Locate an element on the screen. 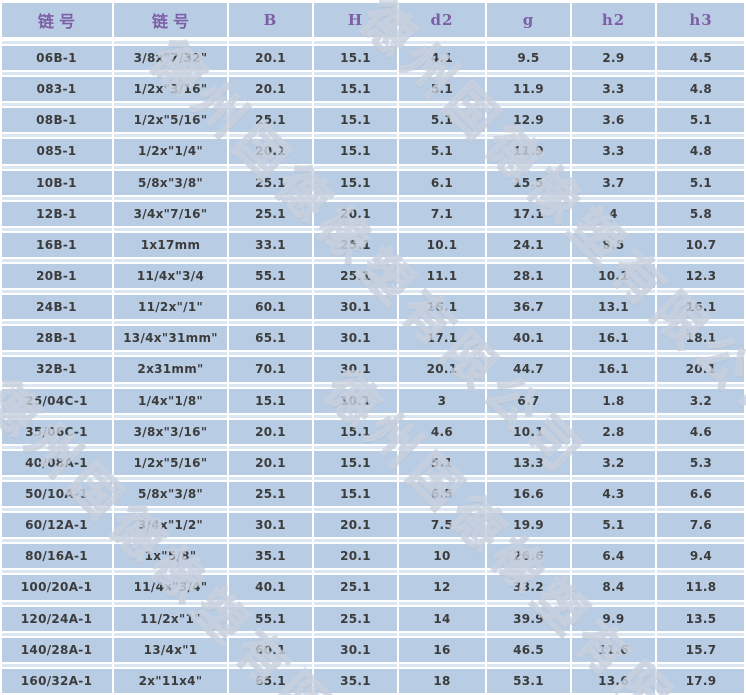 The height and width of the screenshot is (695, 746). value-cell: 4.6 is located at coordinates (442, 431).